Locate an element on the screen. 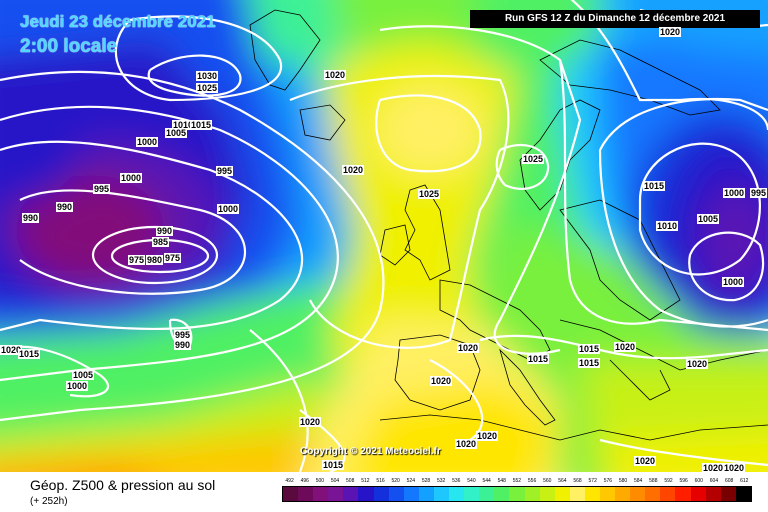 This screenshot has width=768, height=512. legend-value: 588 is located at coordinates (653, 481).